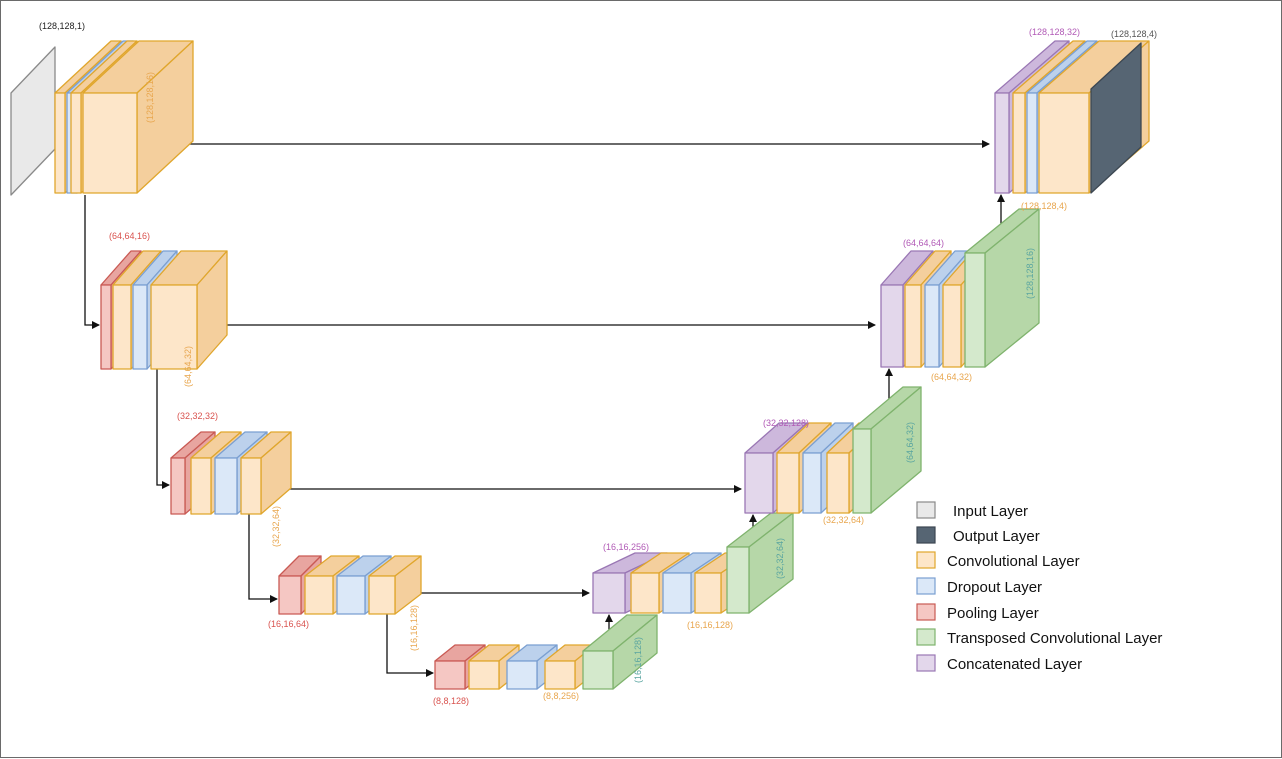 This screenshot has height=759, width=1282. What do you see at coordinates (626, 547) in the screenshot?
I see `label-dec1-concat: (16,16,256)` at bounding box center [626, 547].